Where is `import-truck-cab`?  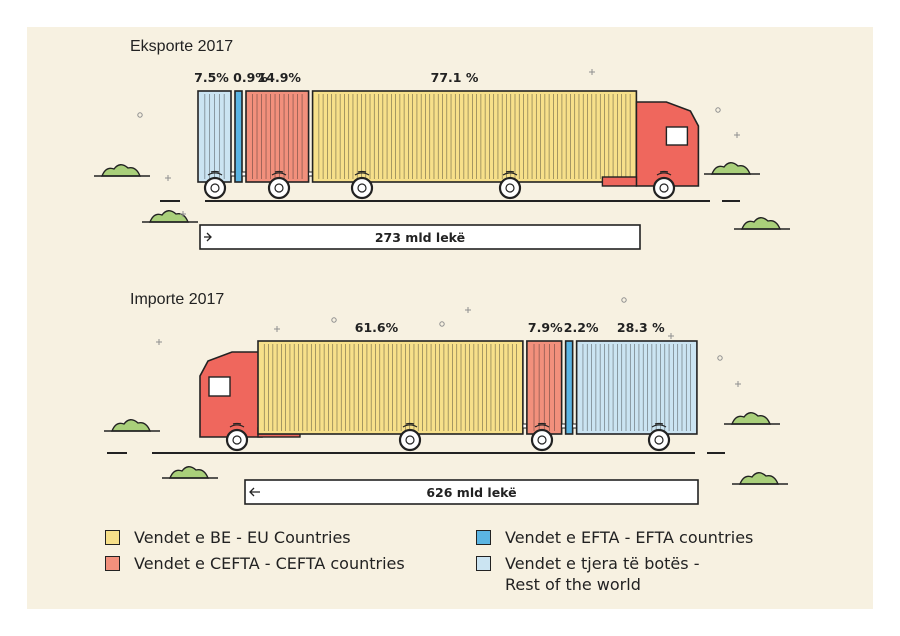 import-truck-cab is located at coordinates (250, 394).